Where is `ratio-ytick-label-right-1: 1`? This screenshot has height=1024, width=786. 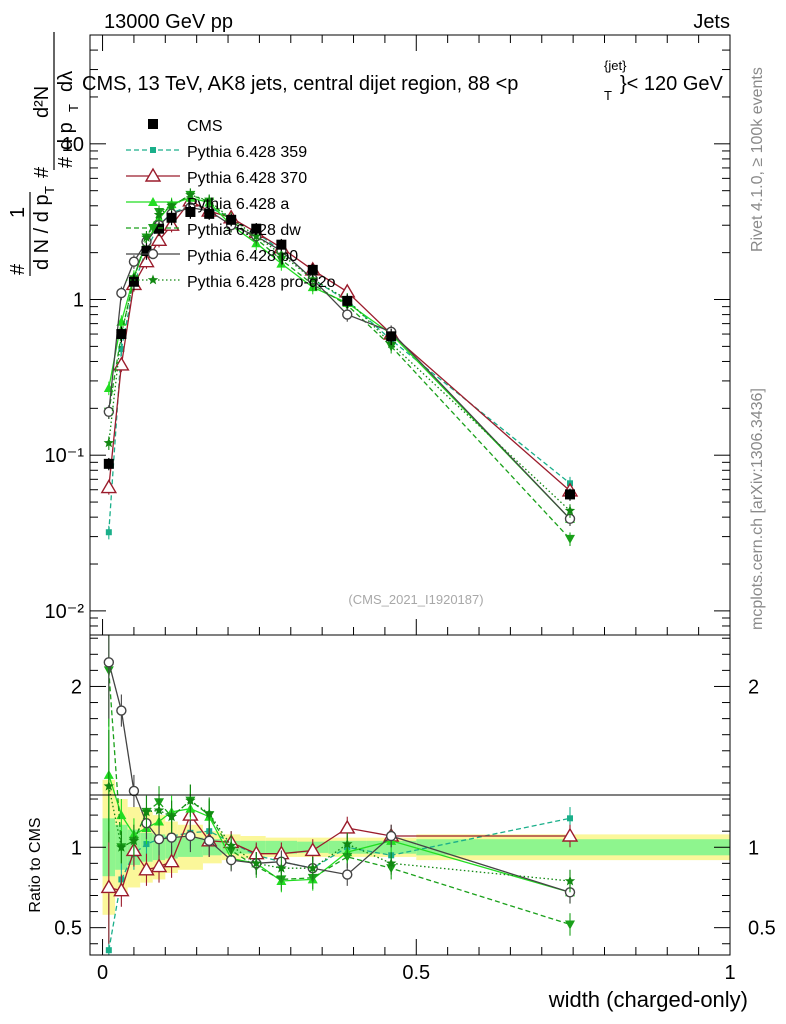 ratio-ytick-label-right-1: 1 is located at coordinates (753, 848).